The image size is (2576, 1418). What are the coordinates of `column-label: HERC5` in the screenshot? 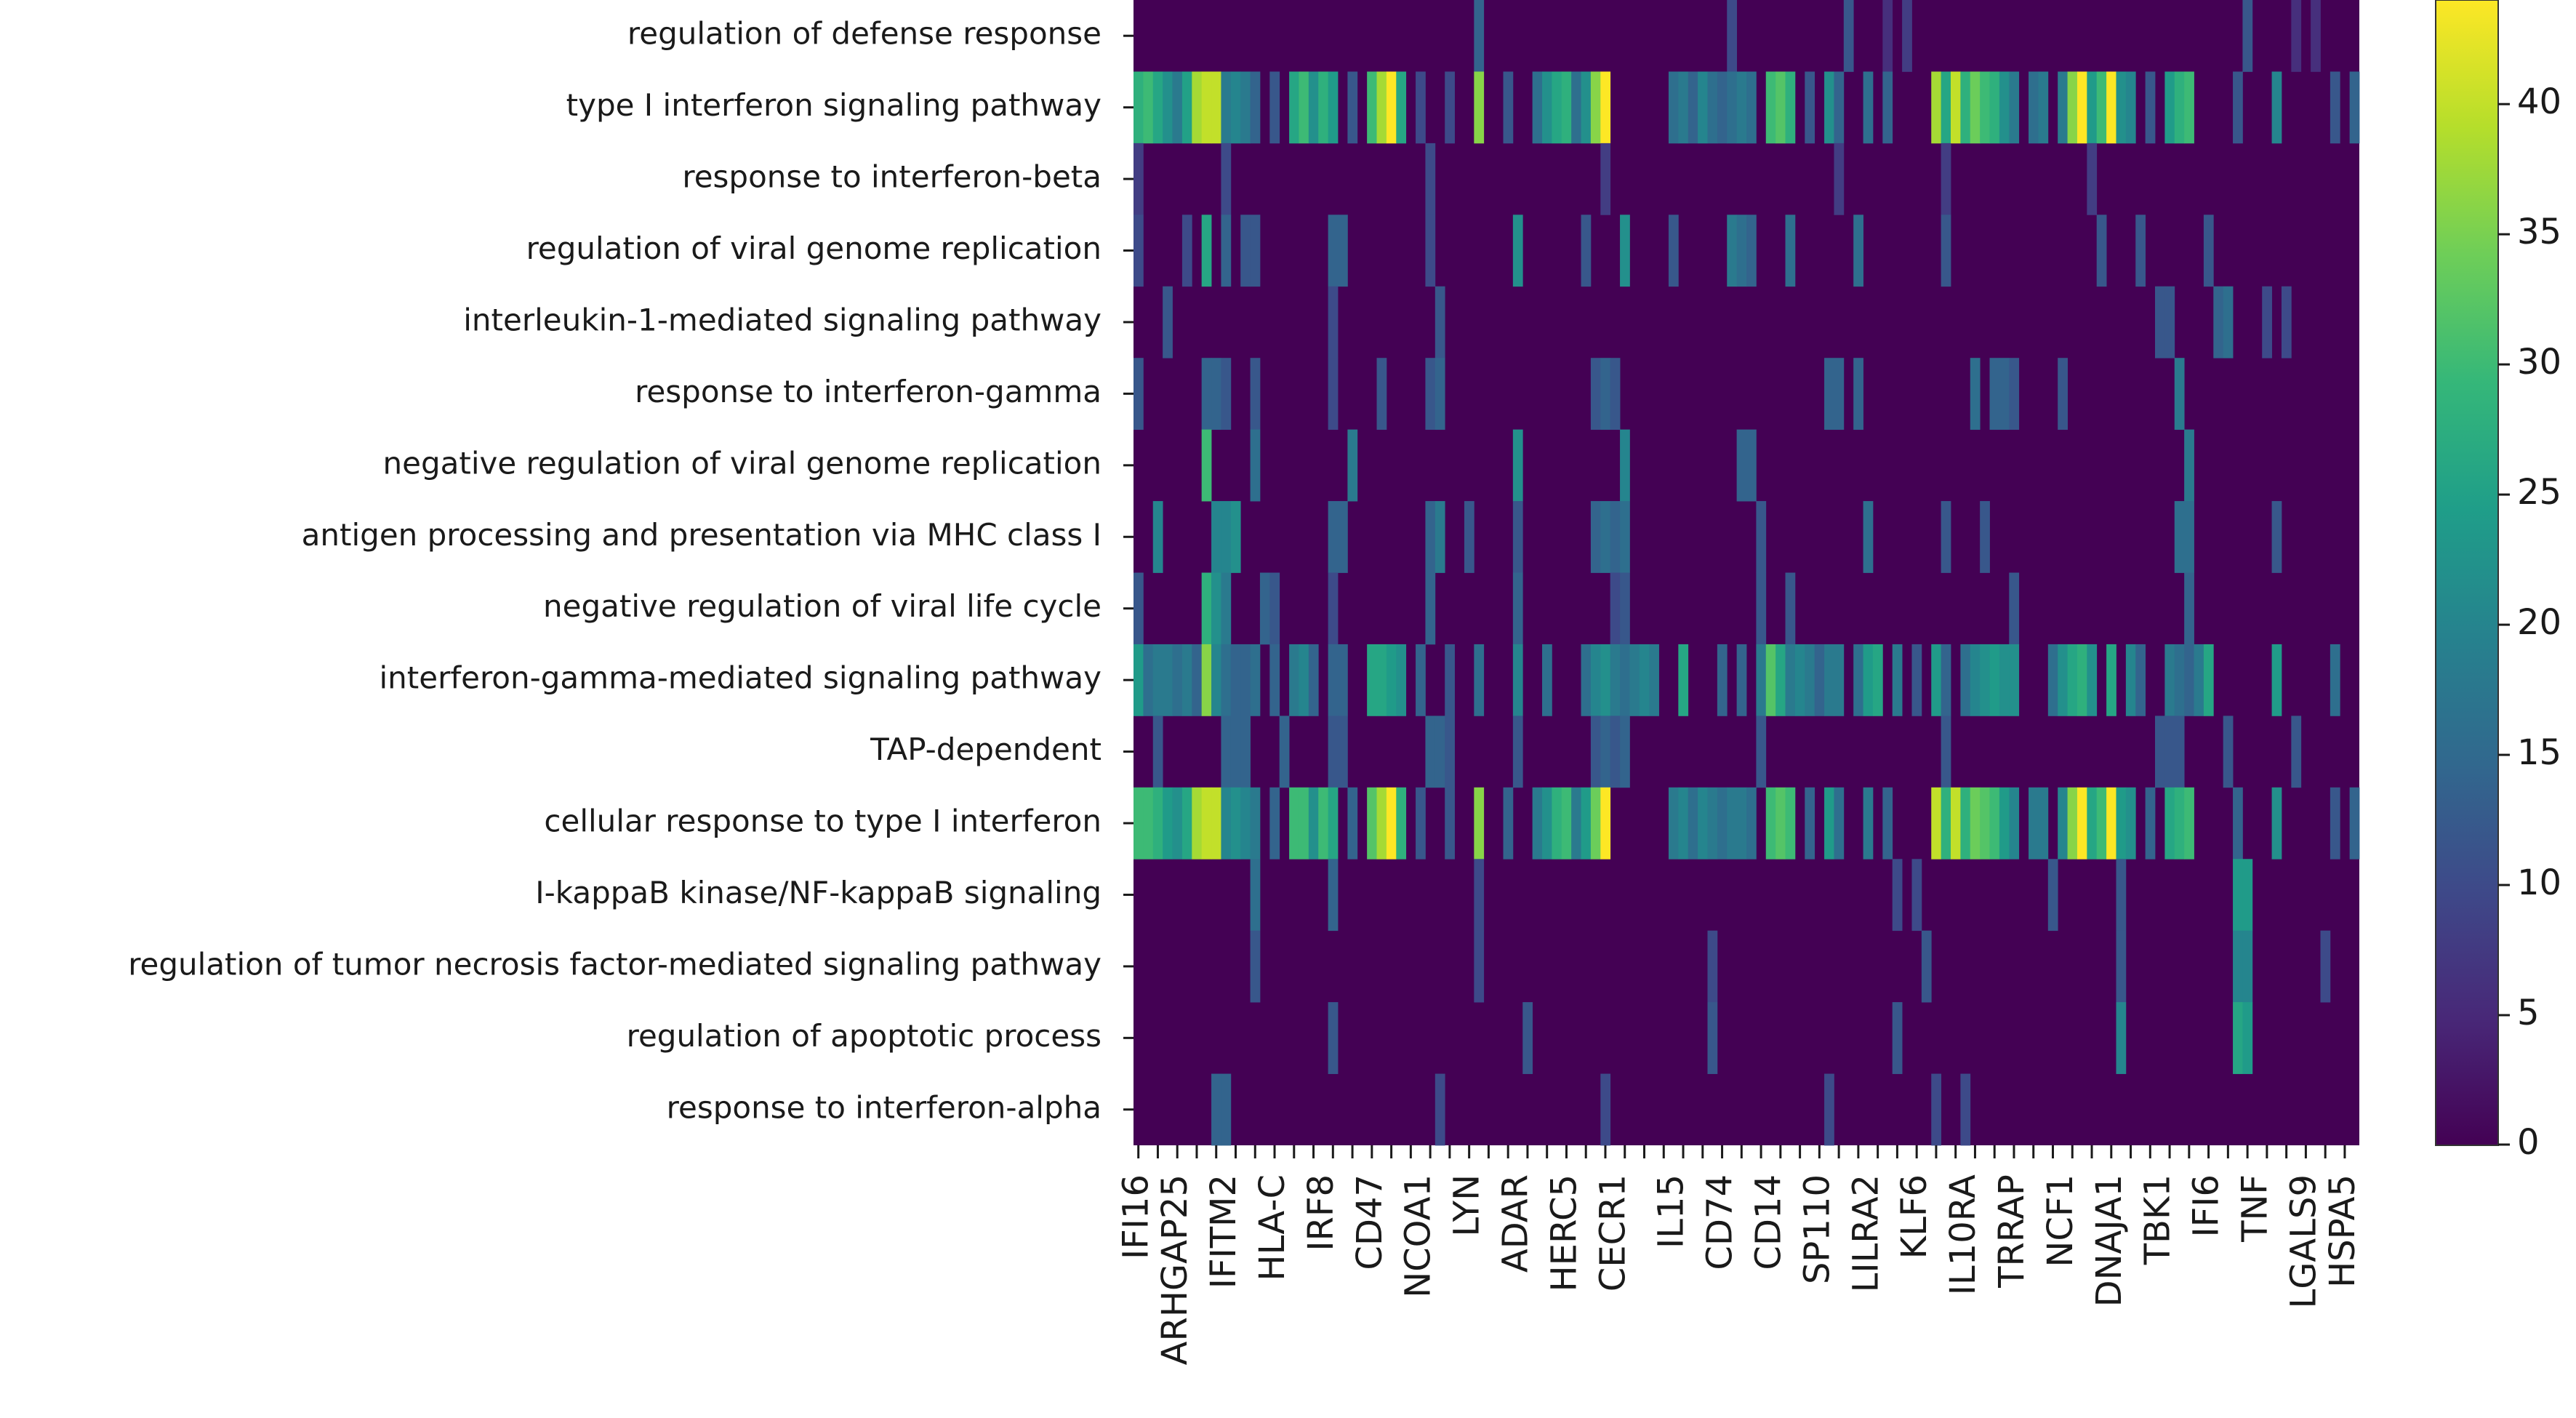 It's located at (1565, 1233).